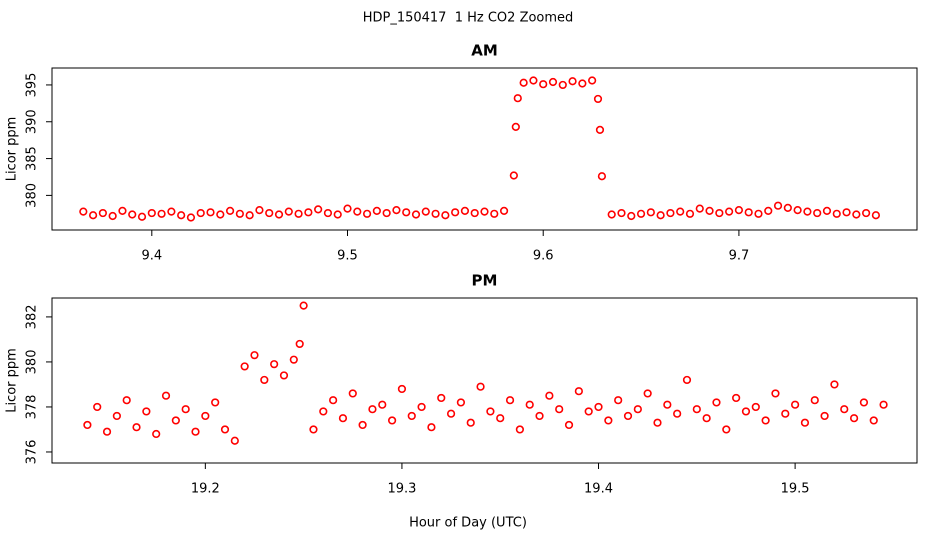  I want to click on figure-title: HDP_150417 1 Hz CO2 Zoomed, so click(468, 18).